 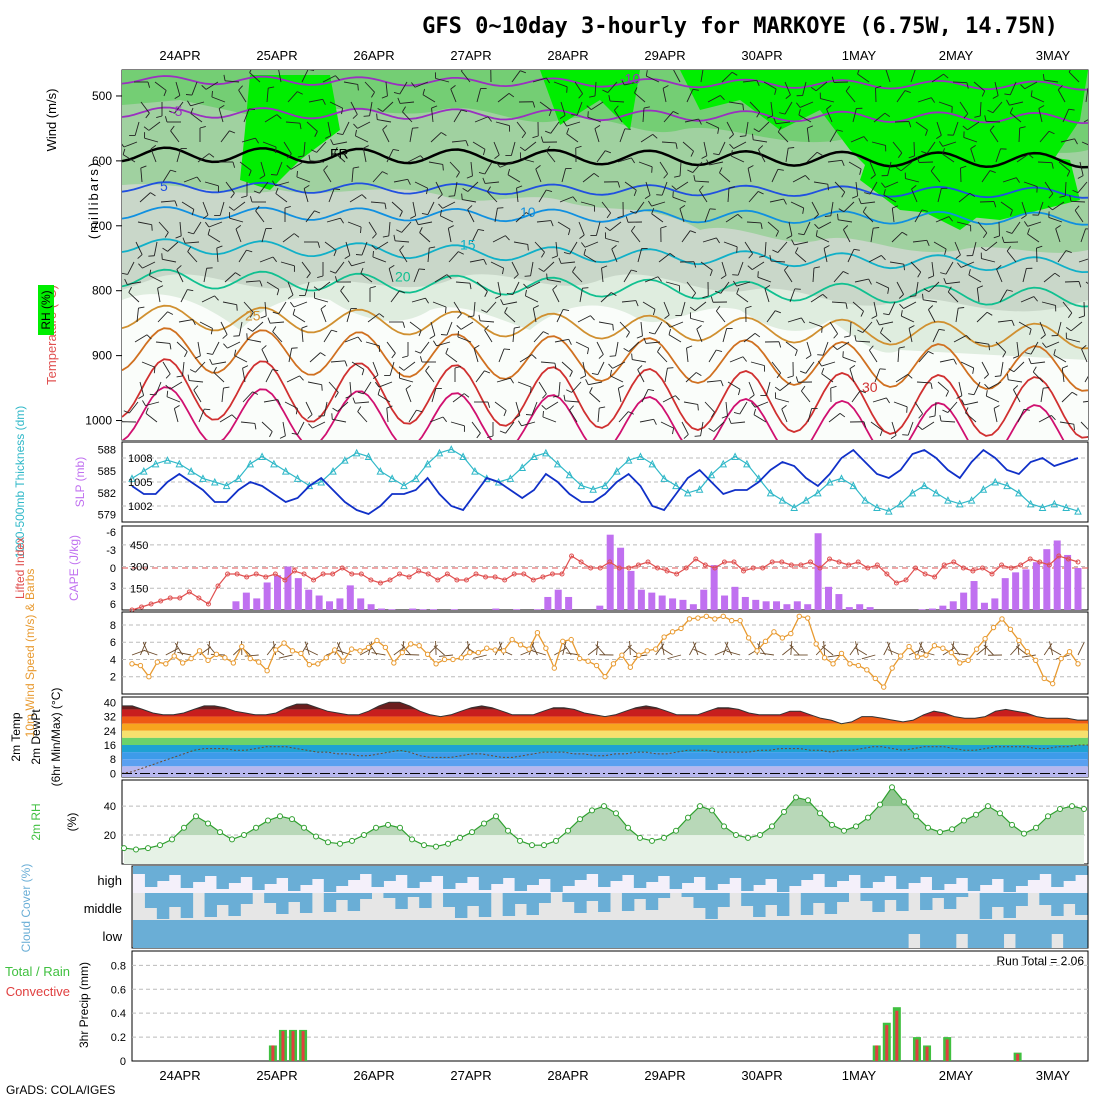 What do you see at coordinates (102, 291) in the screenshot?
I see `pressure-tick-label: 800` at bounding box center [102, 291].